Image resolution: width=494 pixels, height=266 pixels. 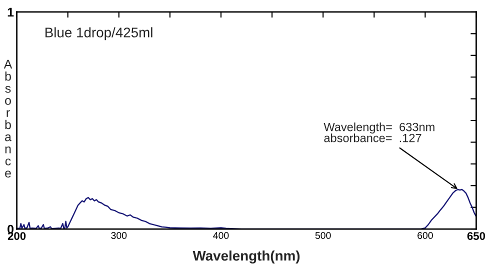 What do you see at coordinates (11, 12) in the screenshot?
I see `y-tick-label: 1` at bounding box center [11, 12].